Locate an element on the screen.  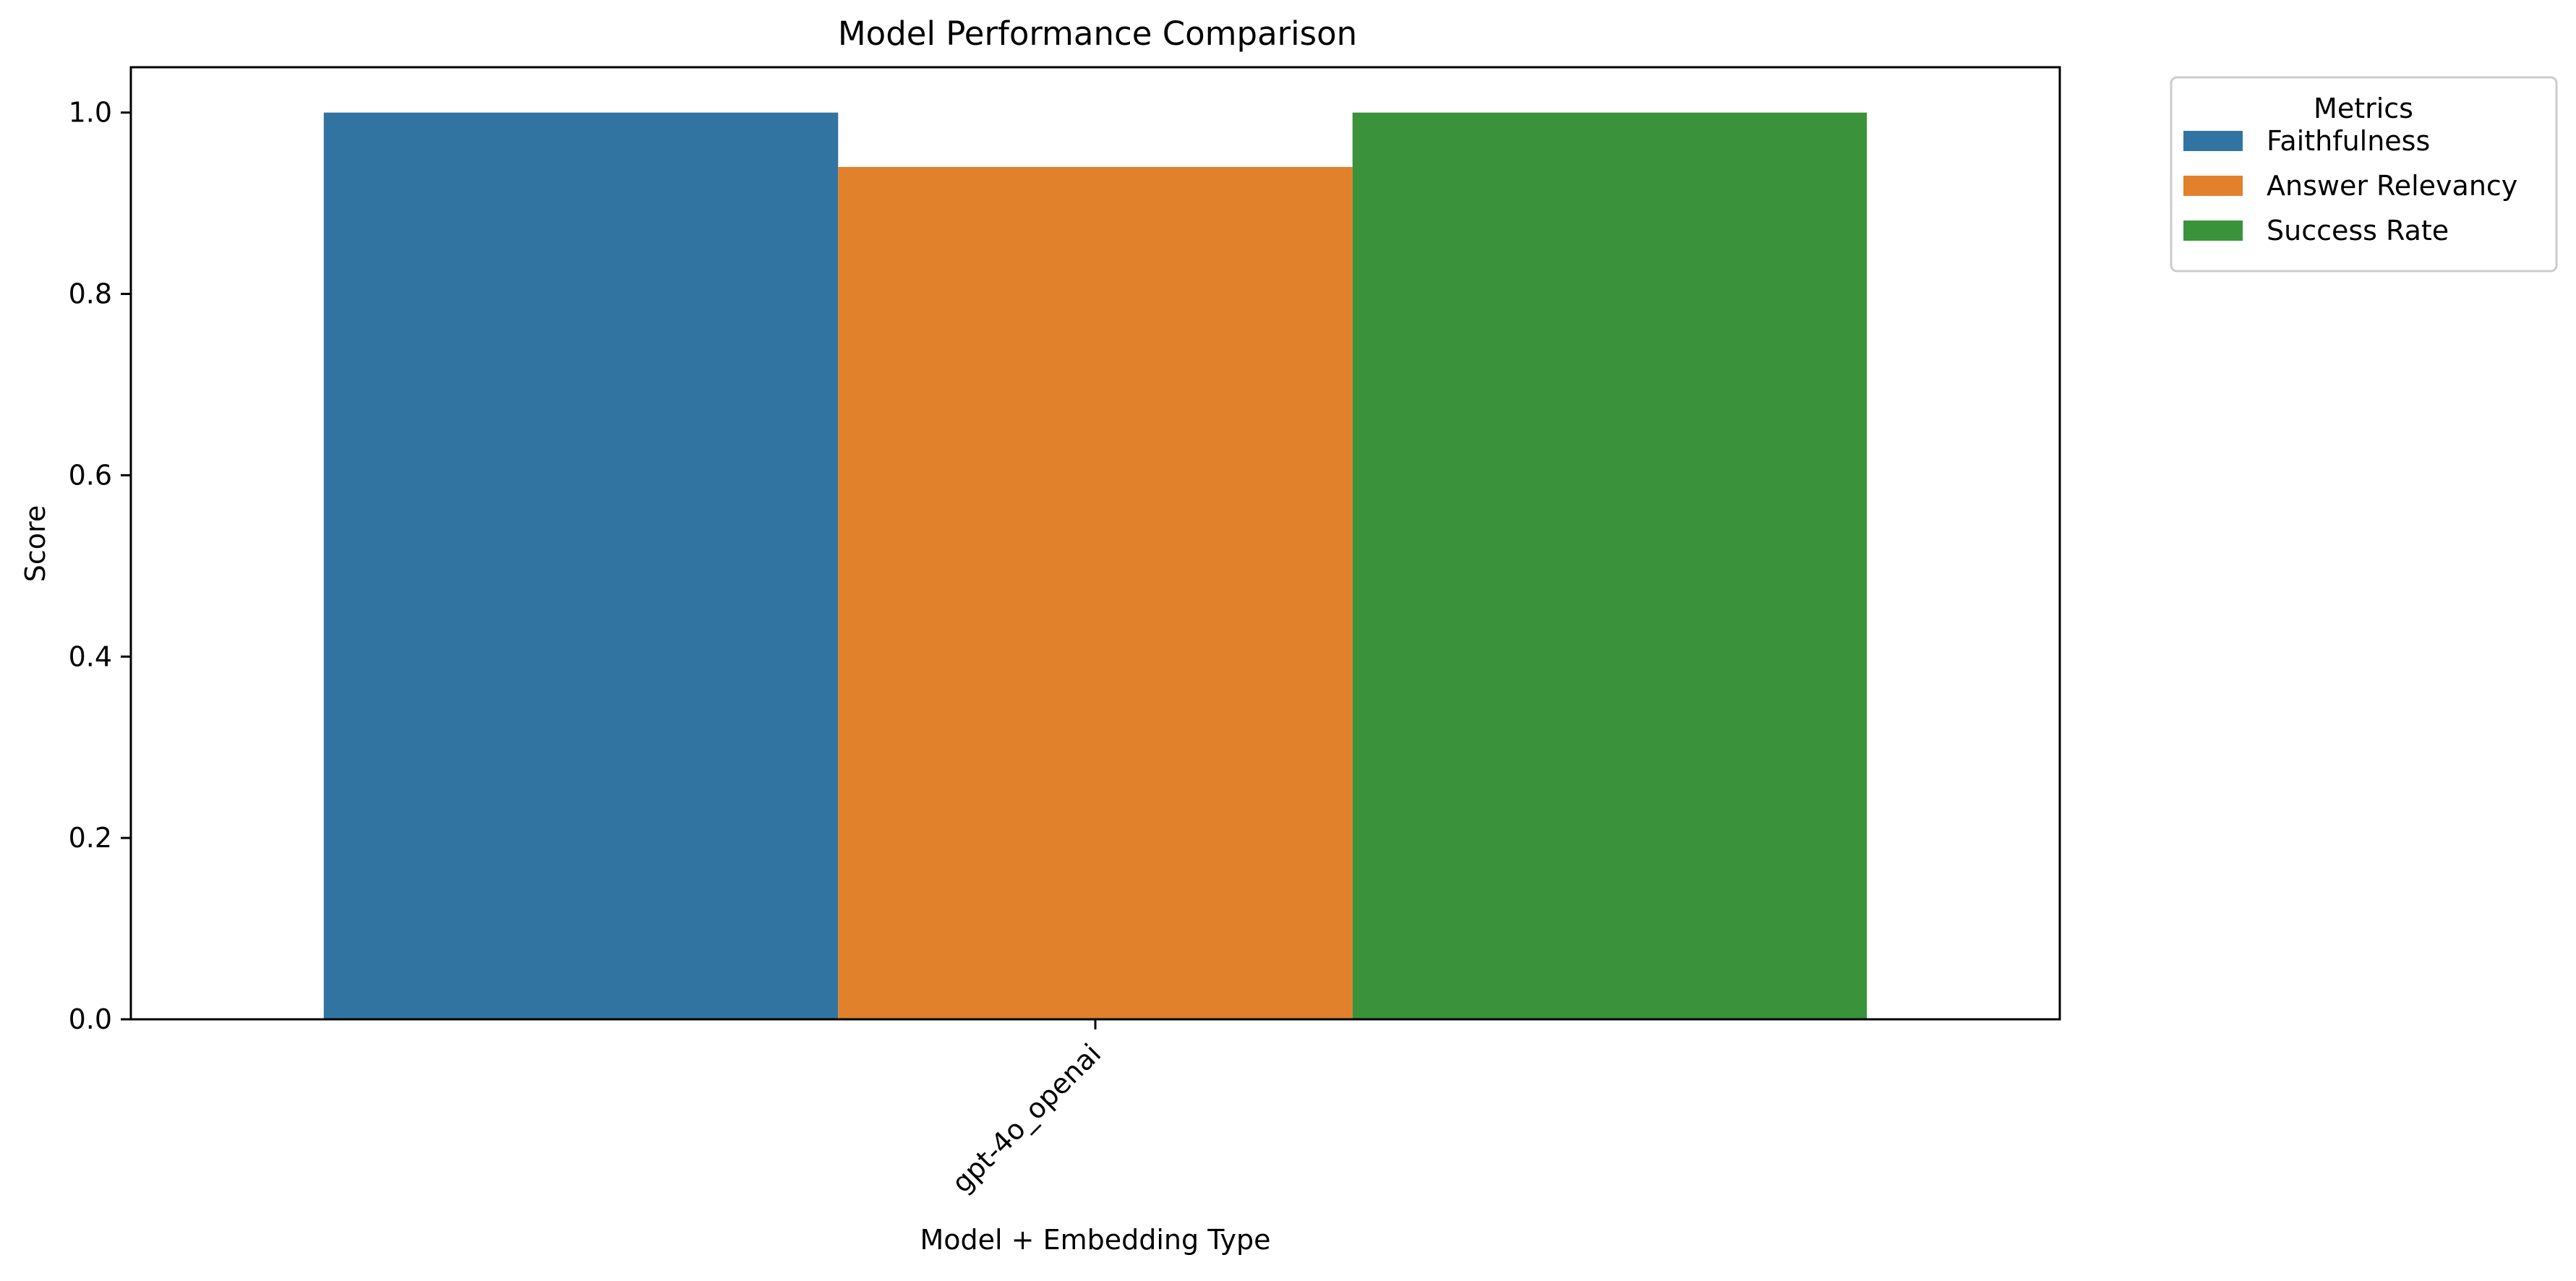
chart-title: Model Performance Comparison is located at coordinates (1097, 33).